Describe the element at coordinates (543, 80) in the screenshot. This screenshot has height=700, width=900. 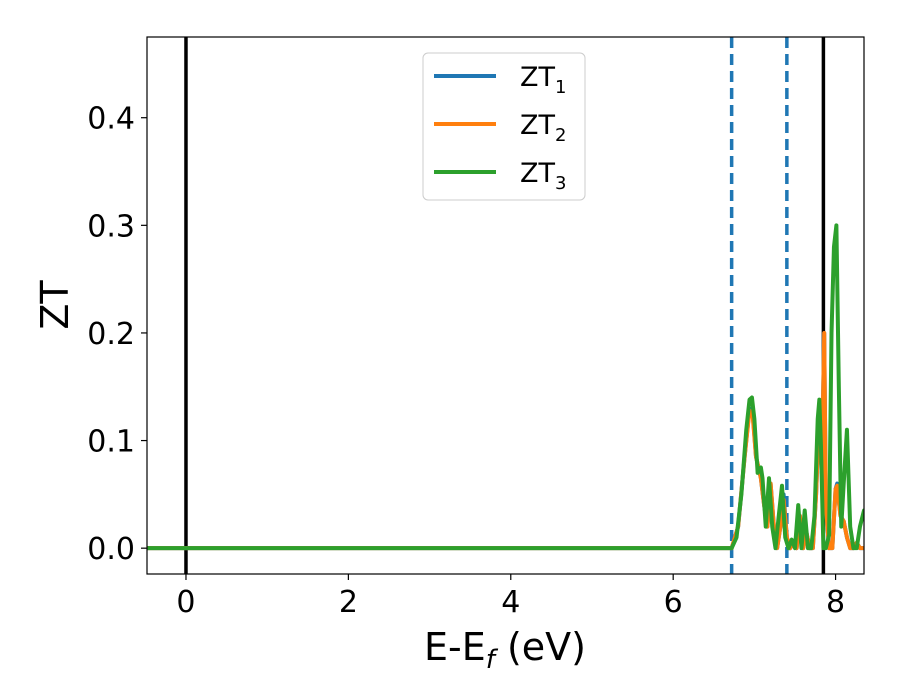
I see `legend-label-1: ZT1` at that location.